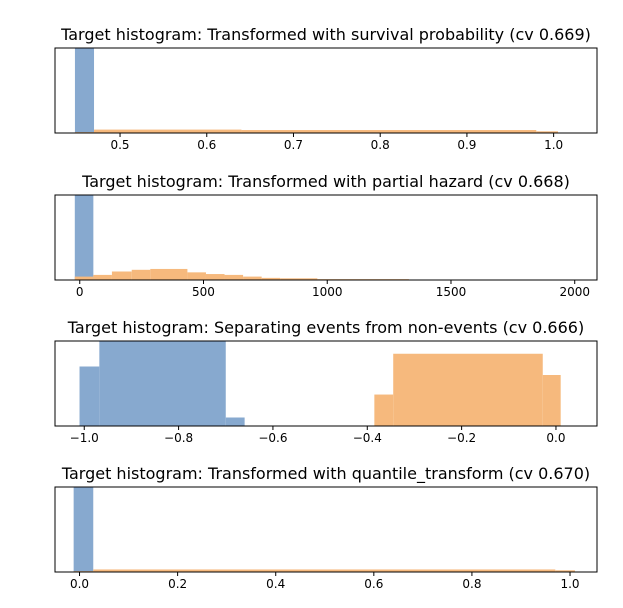  Describe the element at coordinates (84, 438) in the screenshot. I see `x-tick-label: −1.0` at that location.